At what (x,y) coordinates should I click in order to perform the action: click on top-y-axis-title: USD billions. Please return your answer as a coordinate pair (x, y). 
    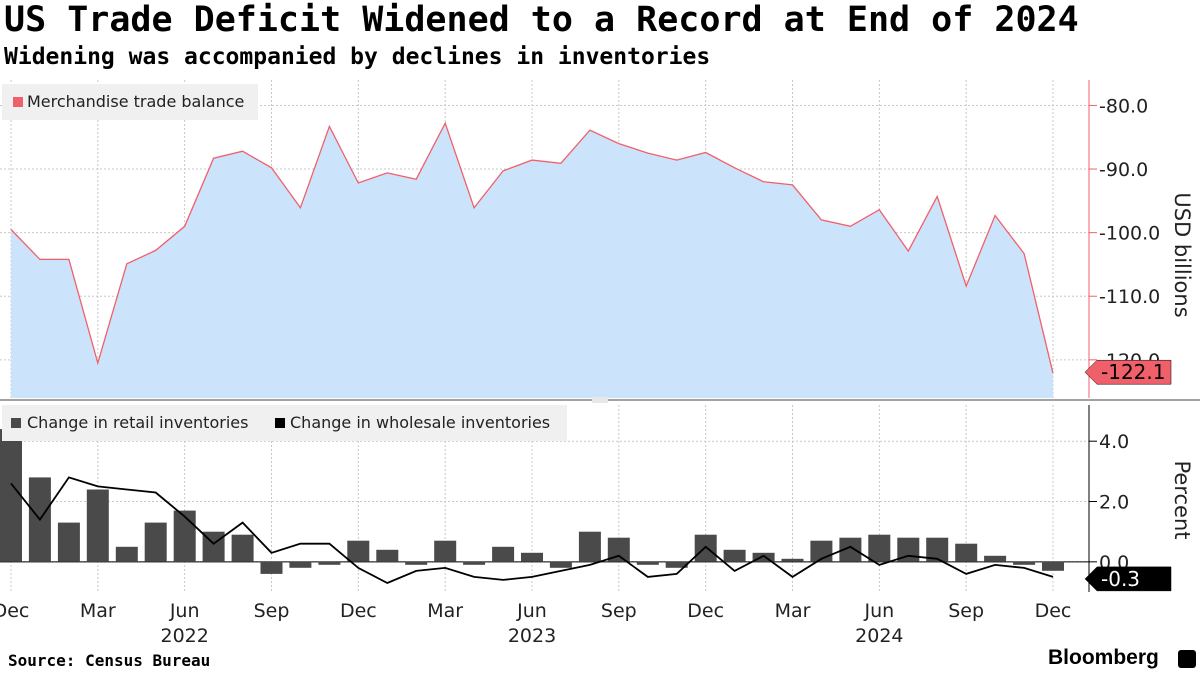
    Looking at the image, I should click on (1182, 254).